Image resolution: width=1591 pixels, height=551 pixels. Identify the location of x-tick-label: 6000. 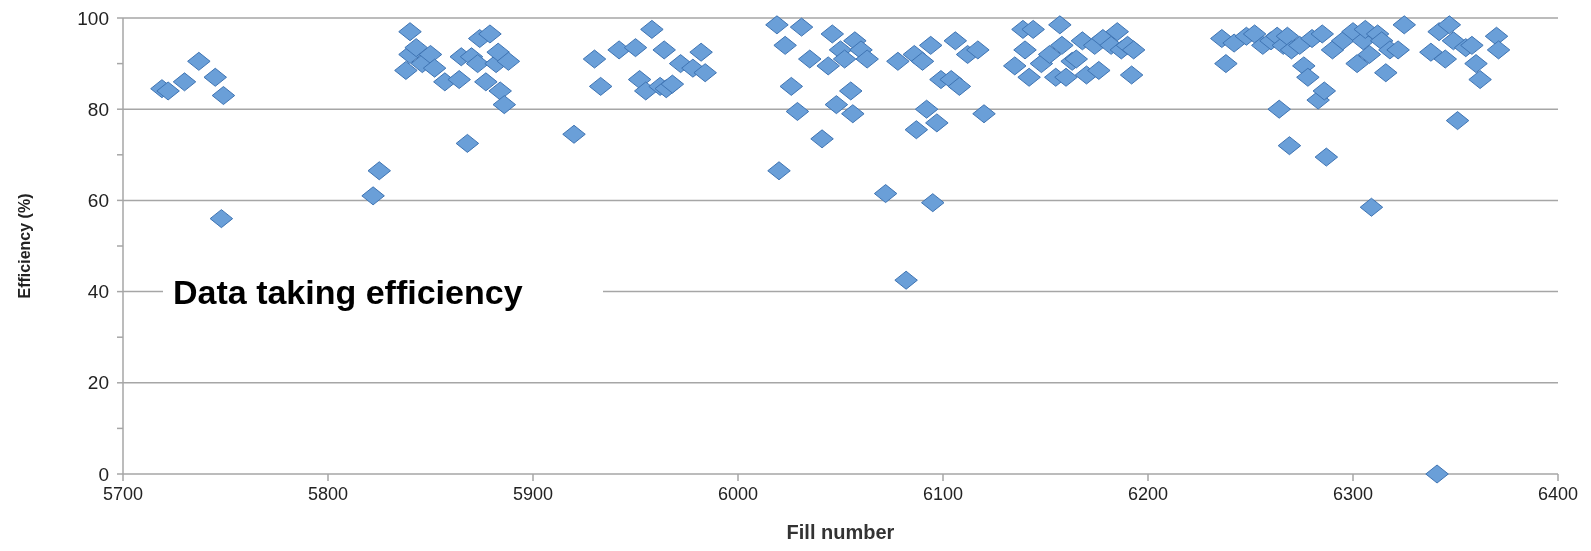
(738, 494).